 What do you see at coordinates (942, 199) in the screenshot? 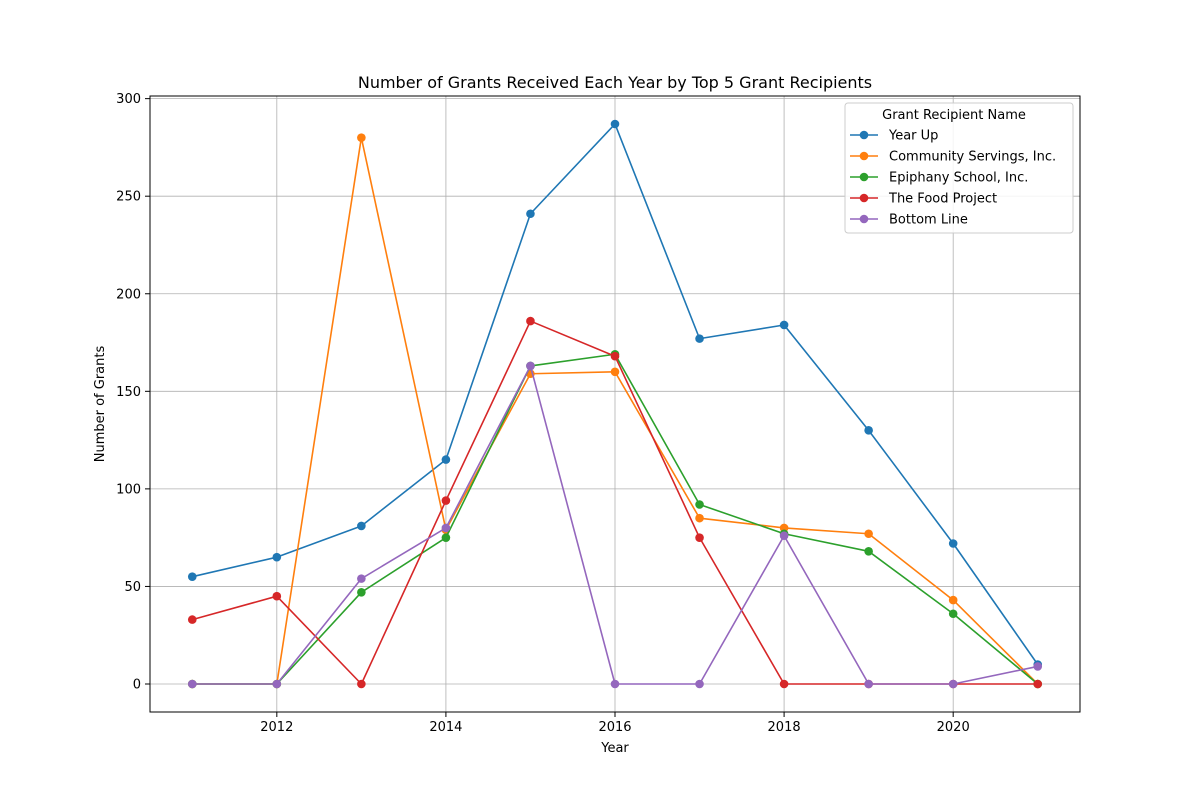
I see `legend-entry-label: The Food Project` at bounding box center [942, 199].